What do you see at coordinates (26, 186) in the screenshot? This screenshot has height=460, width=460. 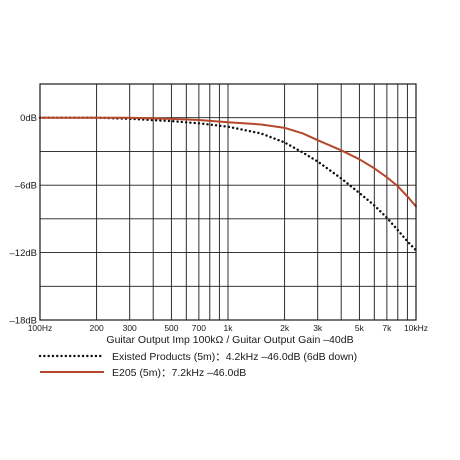 I see `y-tick-label: –6dB` at bounding box center [26, 186].